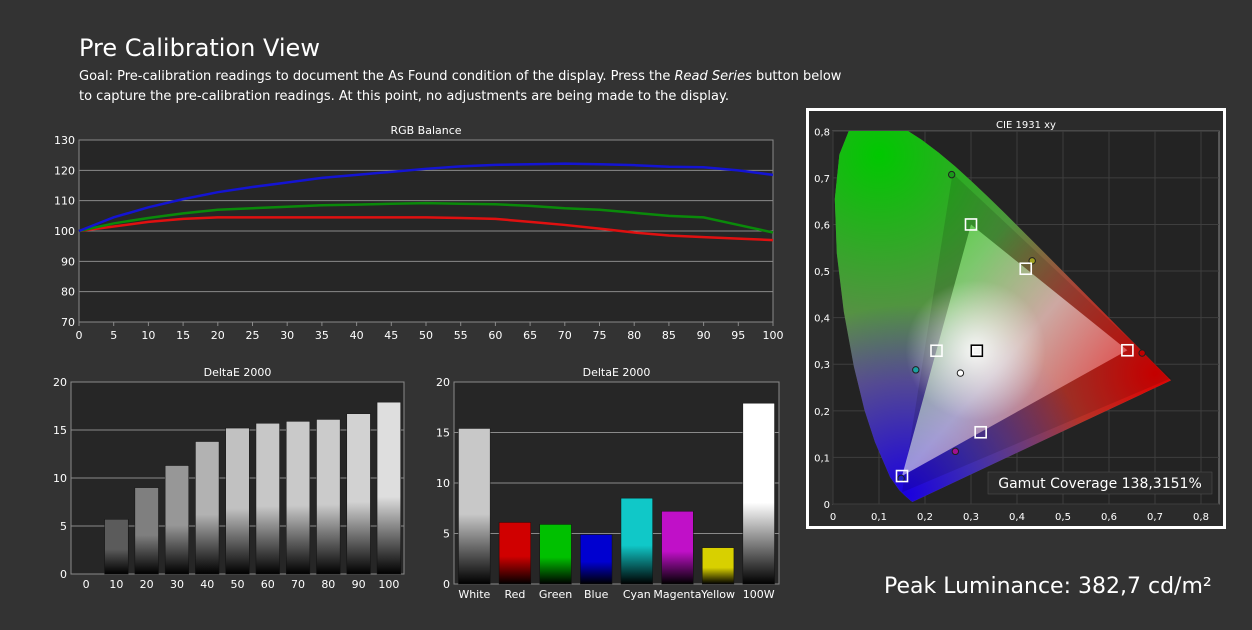 The image size is (1252, 630). I want to click on x-tick-label: 100W, so click(759, 594).